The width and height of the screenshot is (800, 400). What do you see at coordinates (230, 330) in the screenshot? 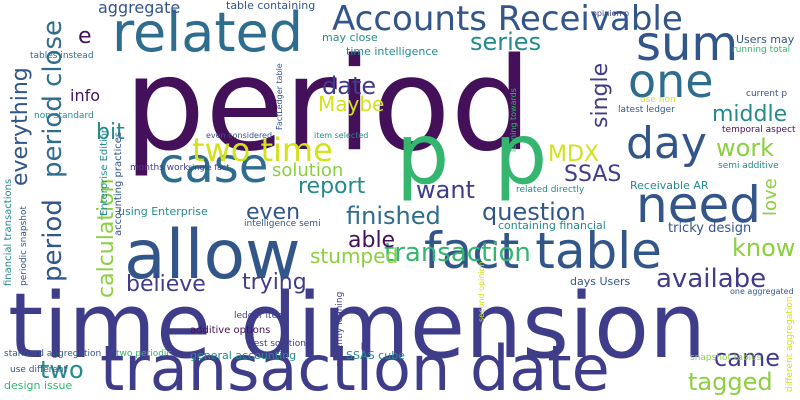
I see `word-additive-options: additive options` at bounding box center [230, 330].